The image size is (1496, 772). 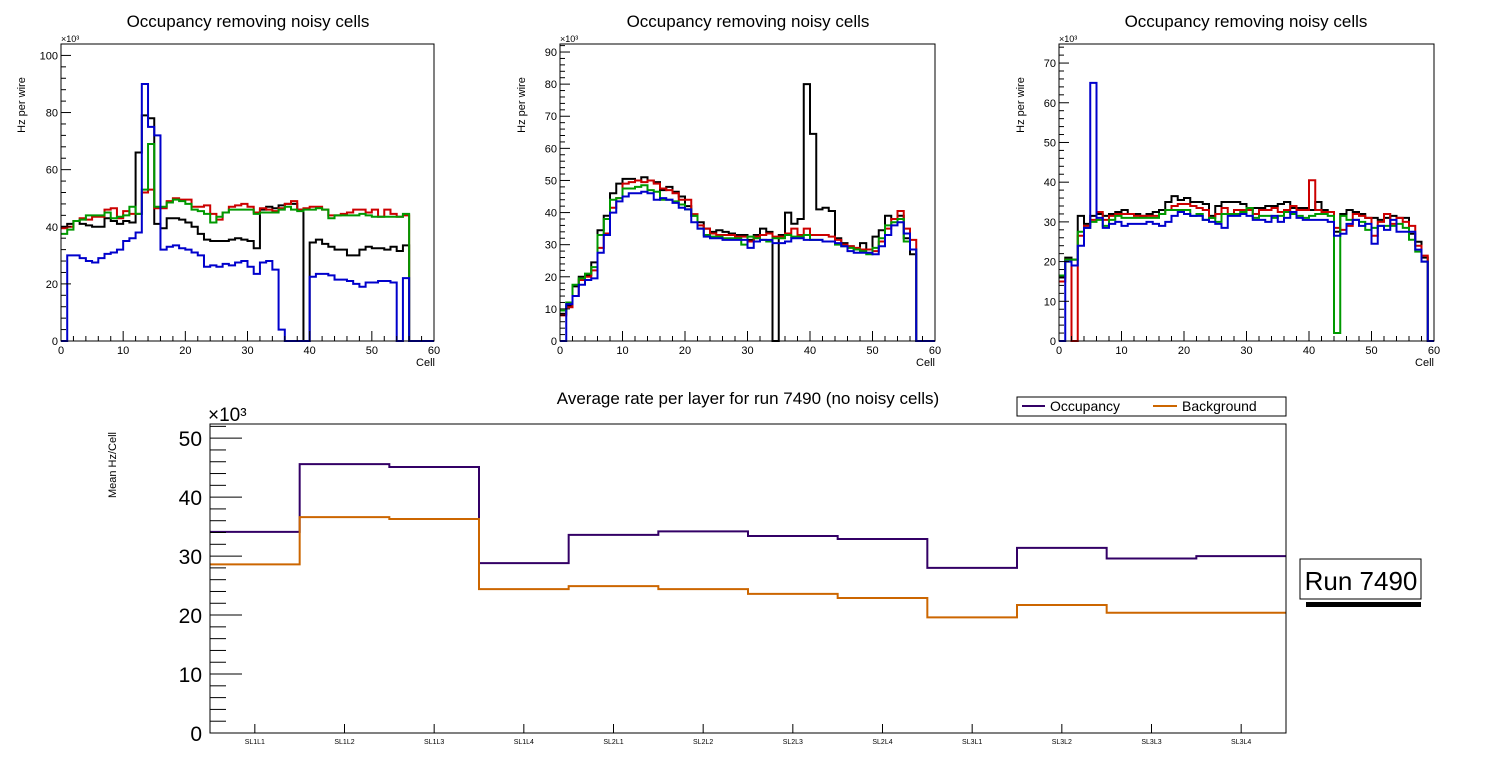 I want to click on x-tick-label: SL3L3, so click(x=1151, y=742).